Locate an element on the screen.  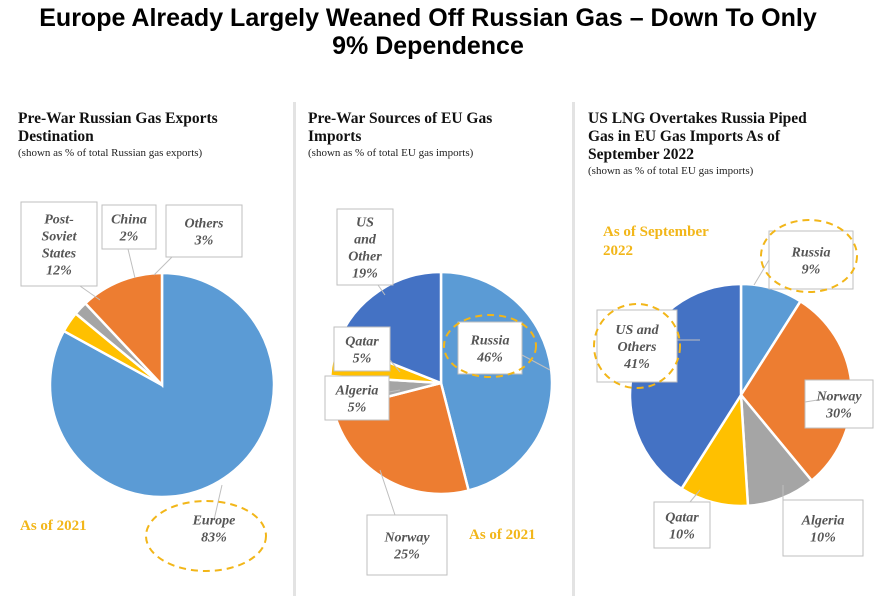
as-of-label: As of September 2022 is located at coordinates (656, 242).